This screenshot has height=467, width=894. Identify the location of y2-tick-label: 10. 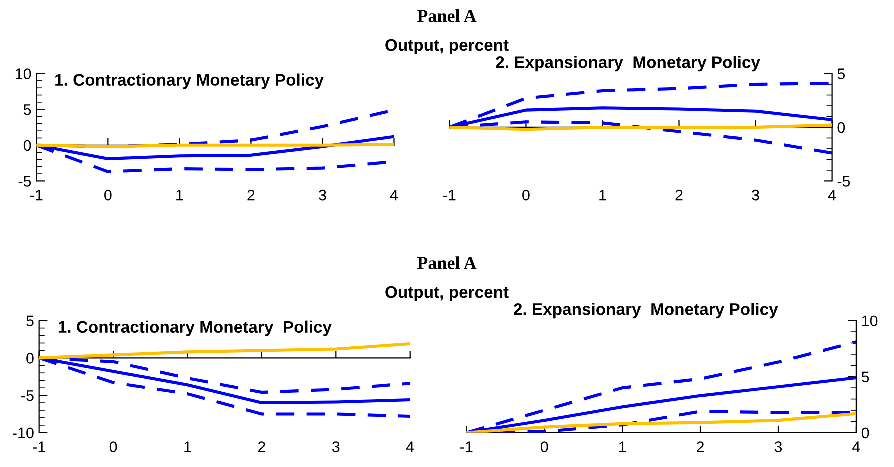
(870, 321).